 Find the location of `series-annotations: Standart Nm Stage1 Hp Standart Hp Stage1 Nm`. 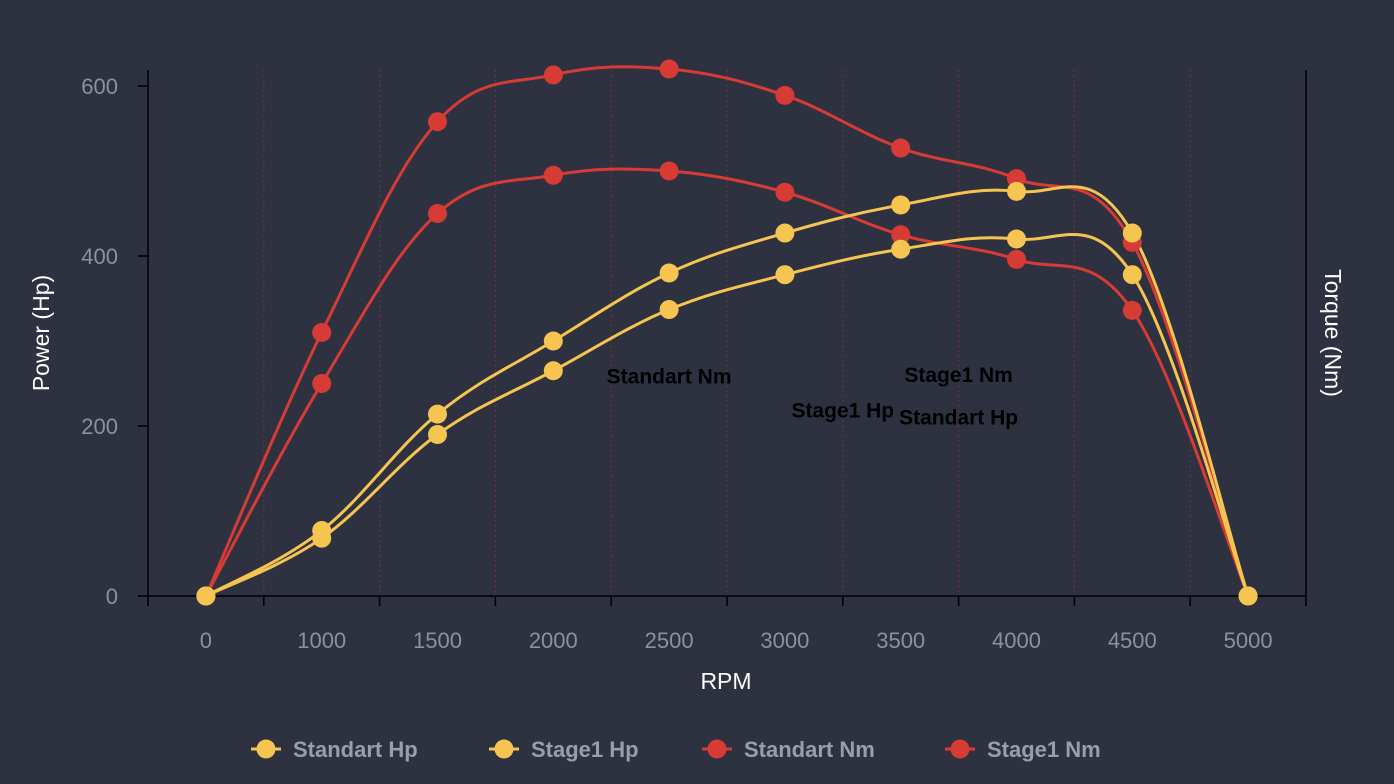

series-annotations: Standart Nm Stage1 Hp Standart Hp Stage1 Nm is located at coordinates (812, 397).